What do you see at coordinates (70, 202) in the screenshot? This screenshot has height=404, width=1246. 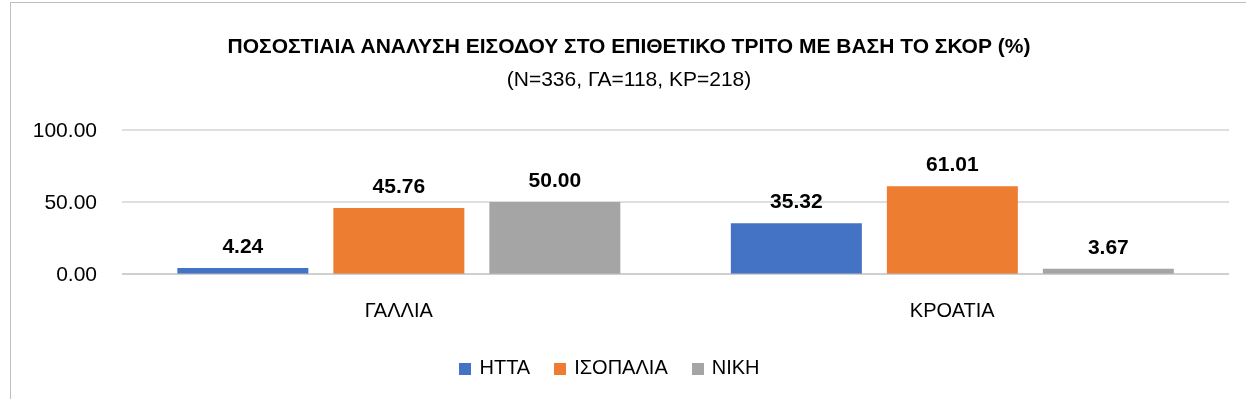 I see `y-tick-label: 50.00` at bounding box center [70, 202].